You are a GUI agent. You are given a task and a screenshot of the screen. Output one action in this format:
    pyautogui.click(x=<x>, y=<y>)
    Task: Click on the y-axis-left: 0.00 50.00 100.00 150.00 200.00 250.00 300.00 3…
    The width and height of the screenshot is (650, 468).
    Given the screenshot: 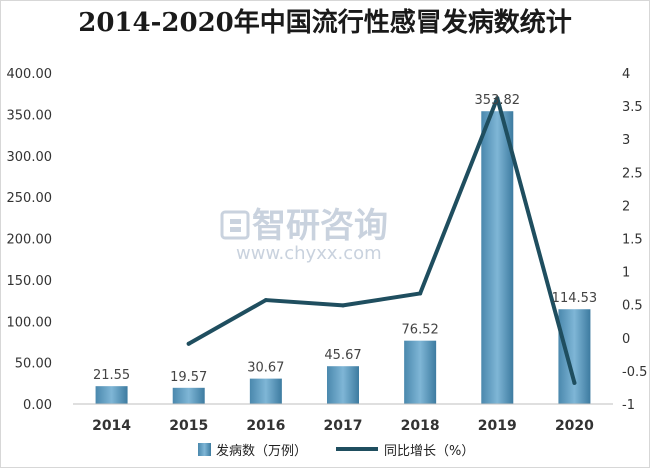 What is the action you would take?
    pyautogui.click(x=30, y=240)
    